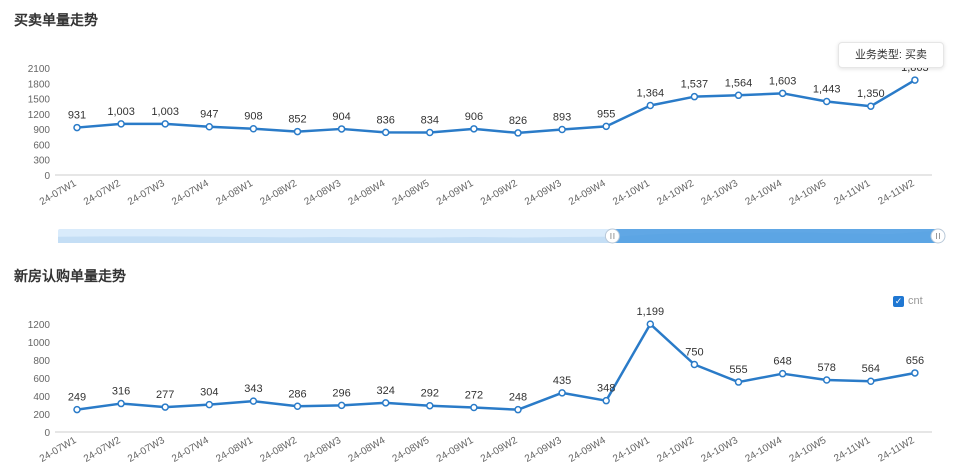  Describe the element at coordinates (39, 100) in the screenshot. I see `y-tick-label: 1500` at that location.